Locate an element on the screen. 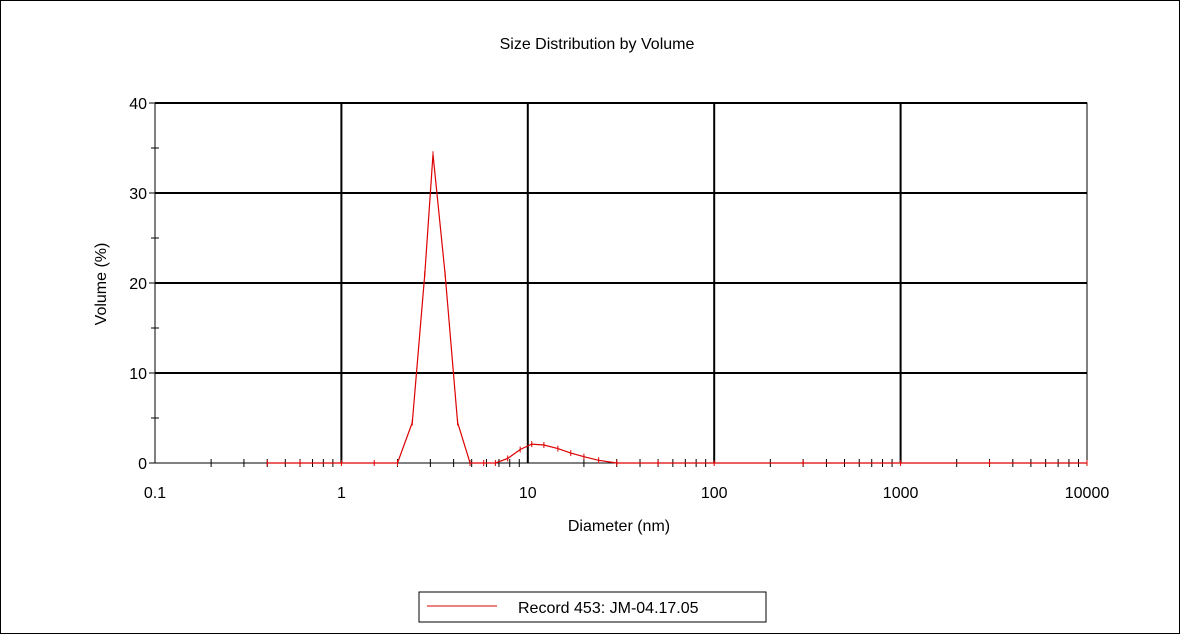 This screenshot has width=1180, height=634. y-axis-label: Volume (%) is located at coordinates (101, 284).